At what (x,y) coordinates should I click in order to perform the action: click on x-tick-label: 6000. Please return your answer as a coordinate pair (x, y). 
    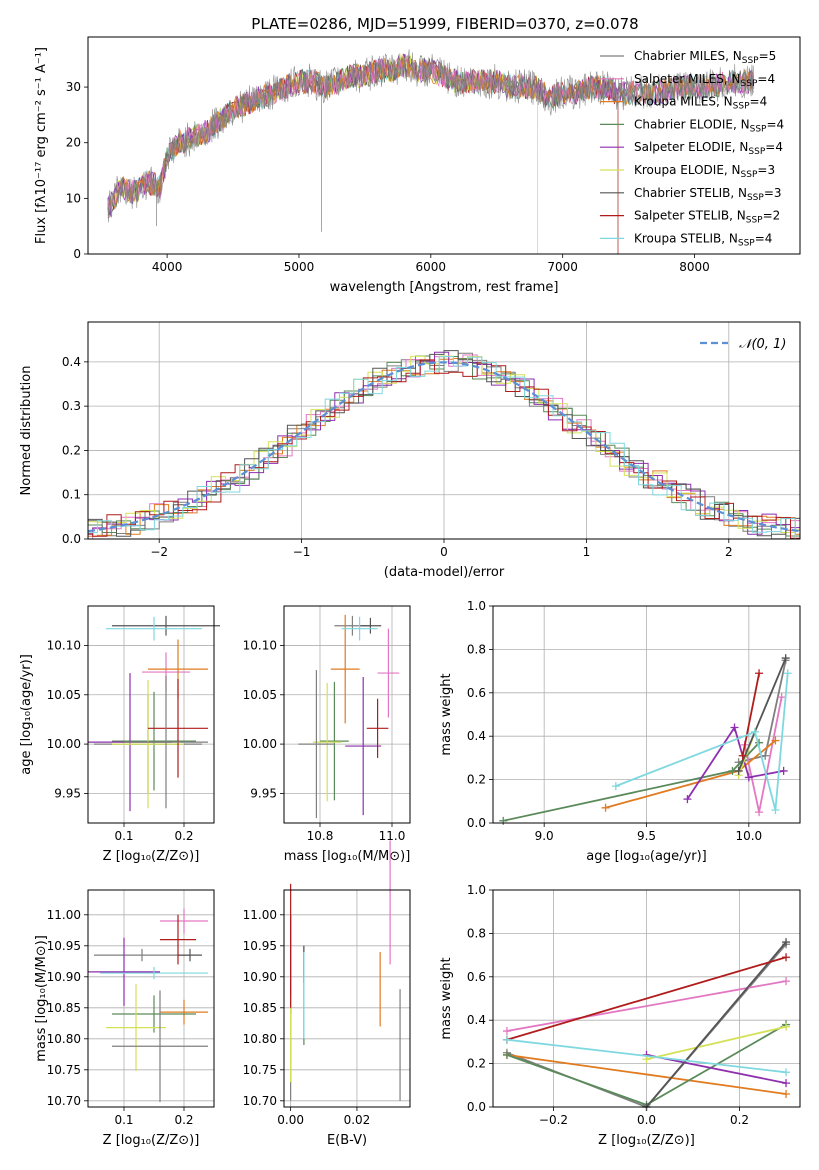
    Looking at the image, I should click on (431, 267).